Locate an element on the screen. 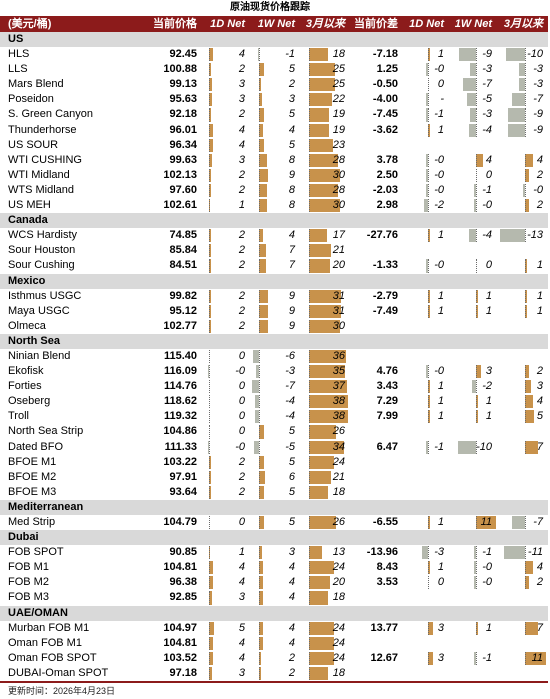 The width and height of the screenshot is (550, 699). price-1w-net-cell: 5 is located at coordinates (275, 492).